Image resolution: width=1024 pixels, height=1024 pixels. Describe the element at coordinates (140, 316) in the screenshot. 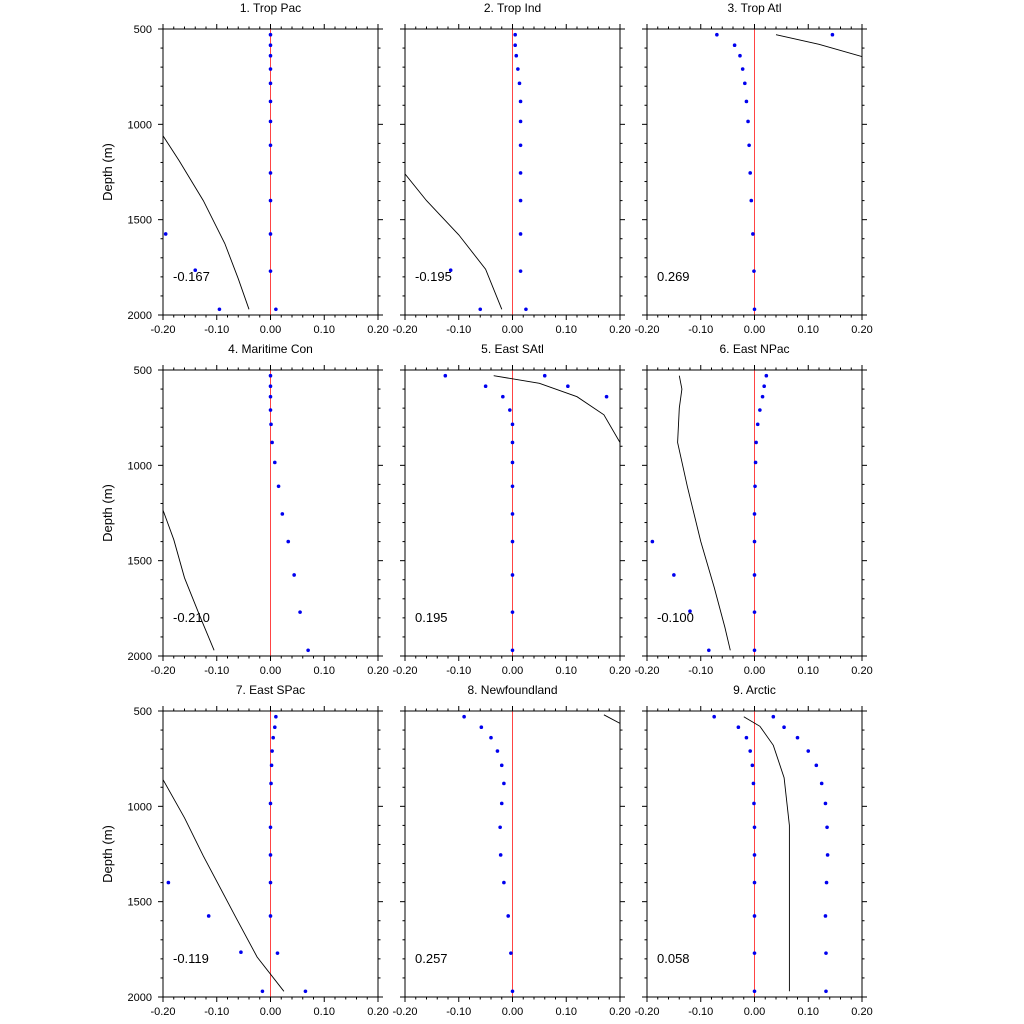

I see `y-tick-label: 2000` at that location.